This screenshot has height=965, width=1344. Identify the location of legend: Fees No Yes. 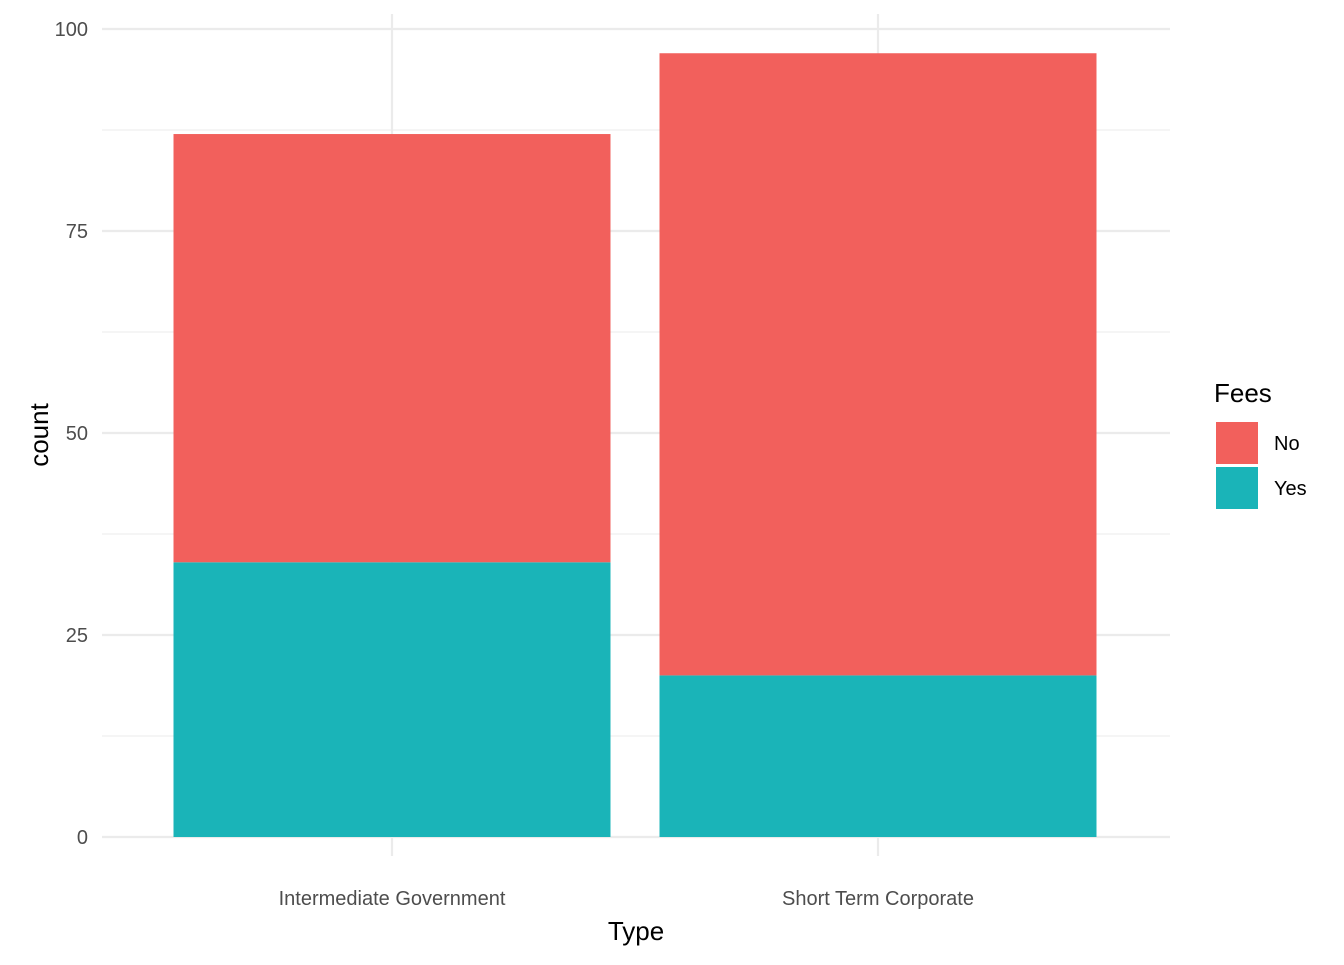
(1260, 443).